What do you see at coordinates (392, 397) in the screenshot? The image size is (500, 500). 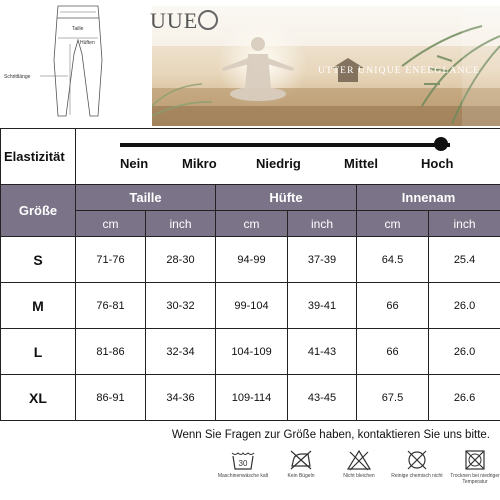 I see `inseam-cm-cell: 67.5` at bounding box center [392, 397].